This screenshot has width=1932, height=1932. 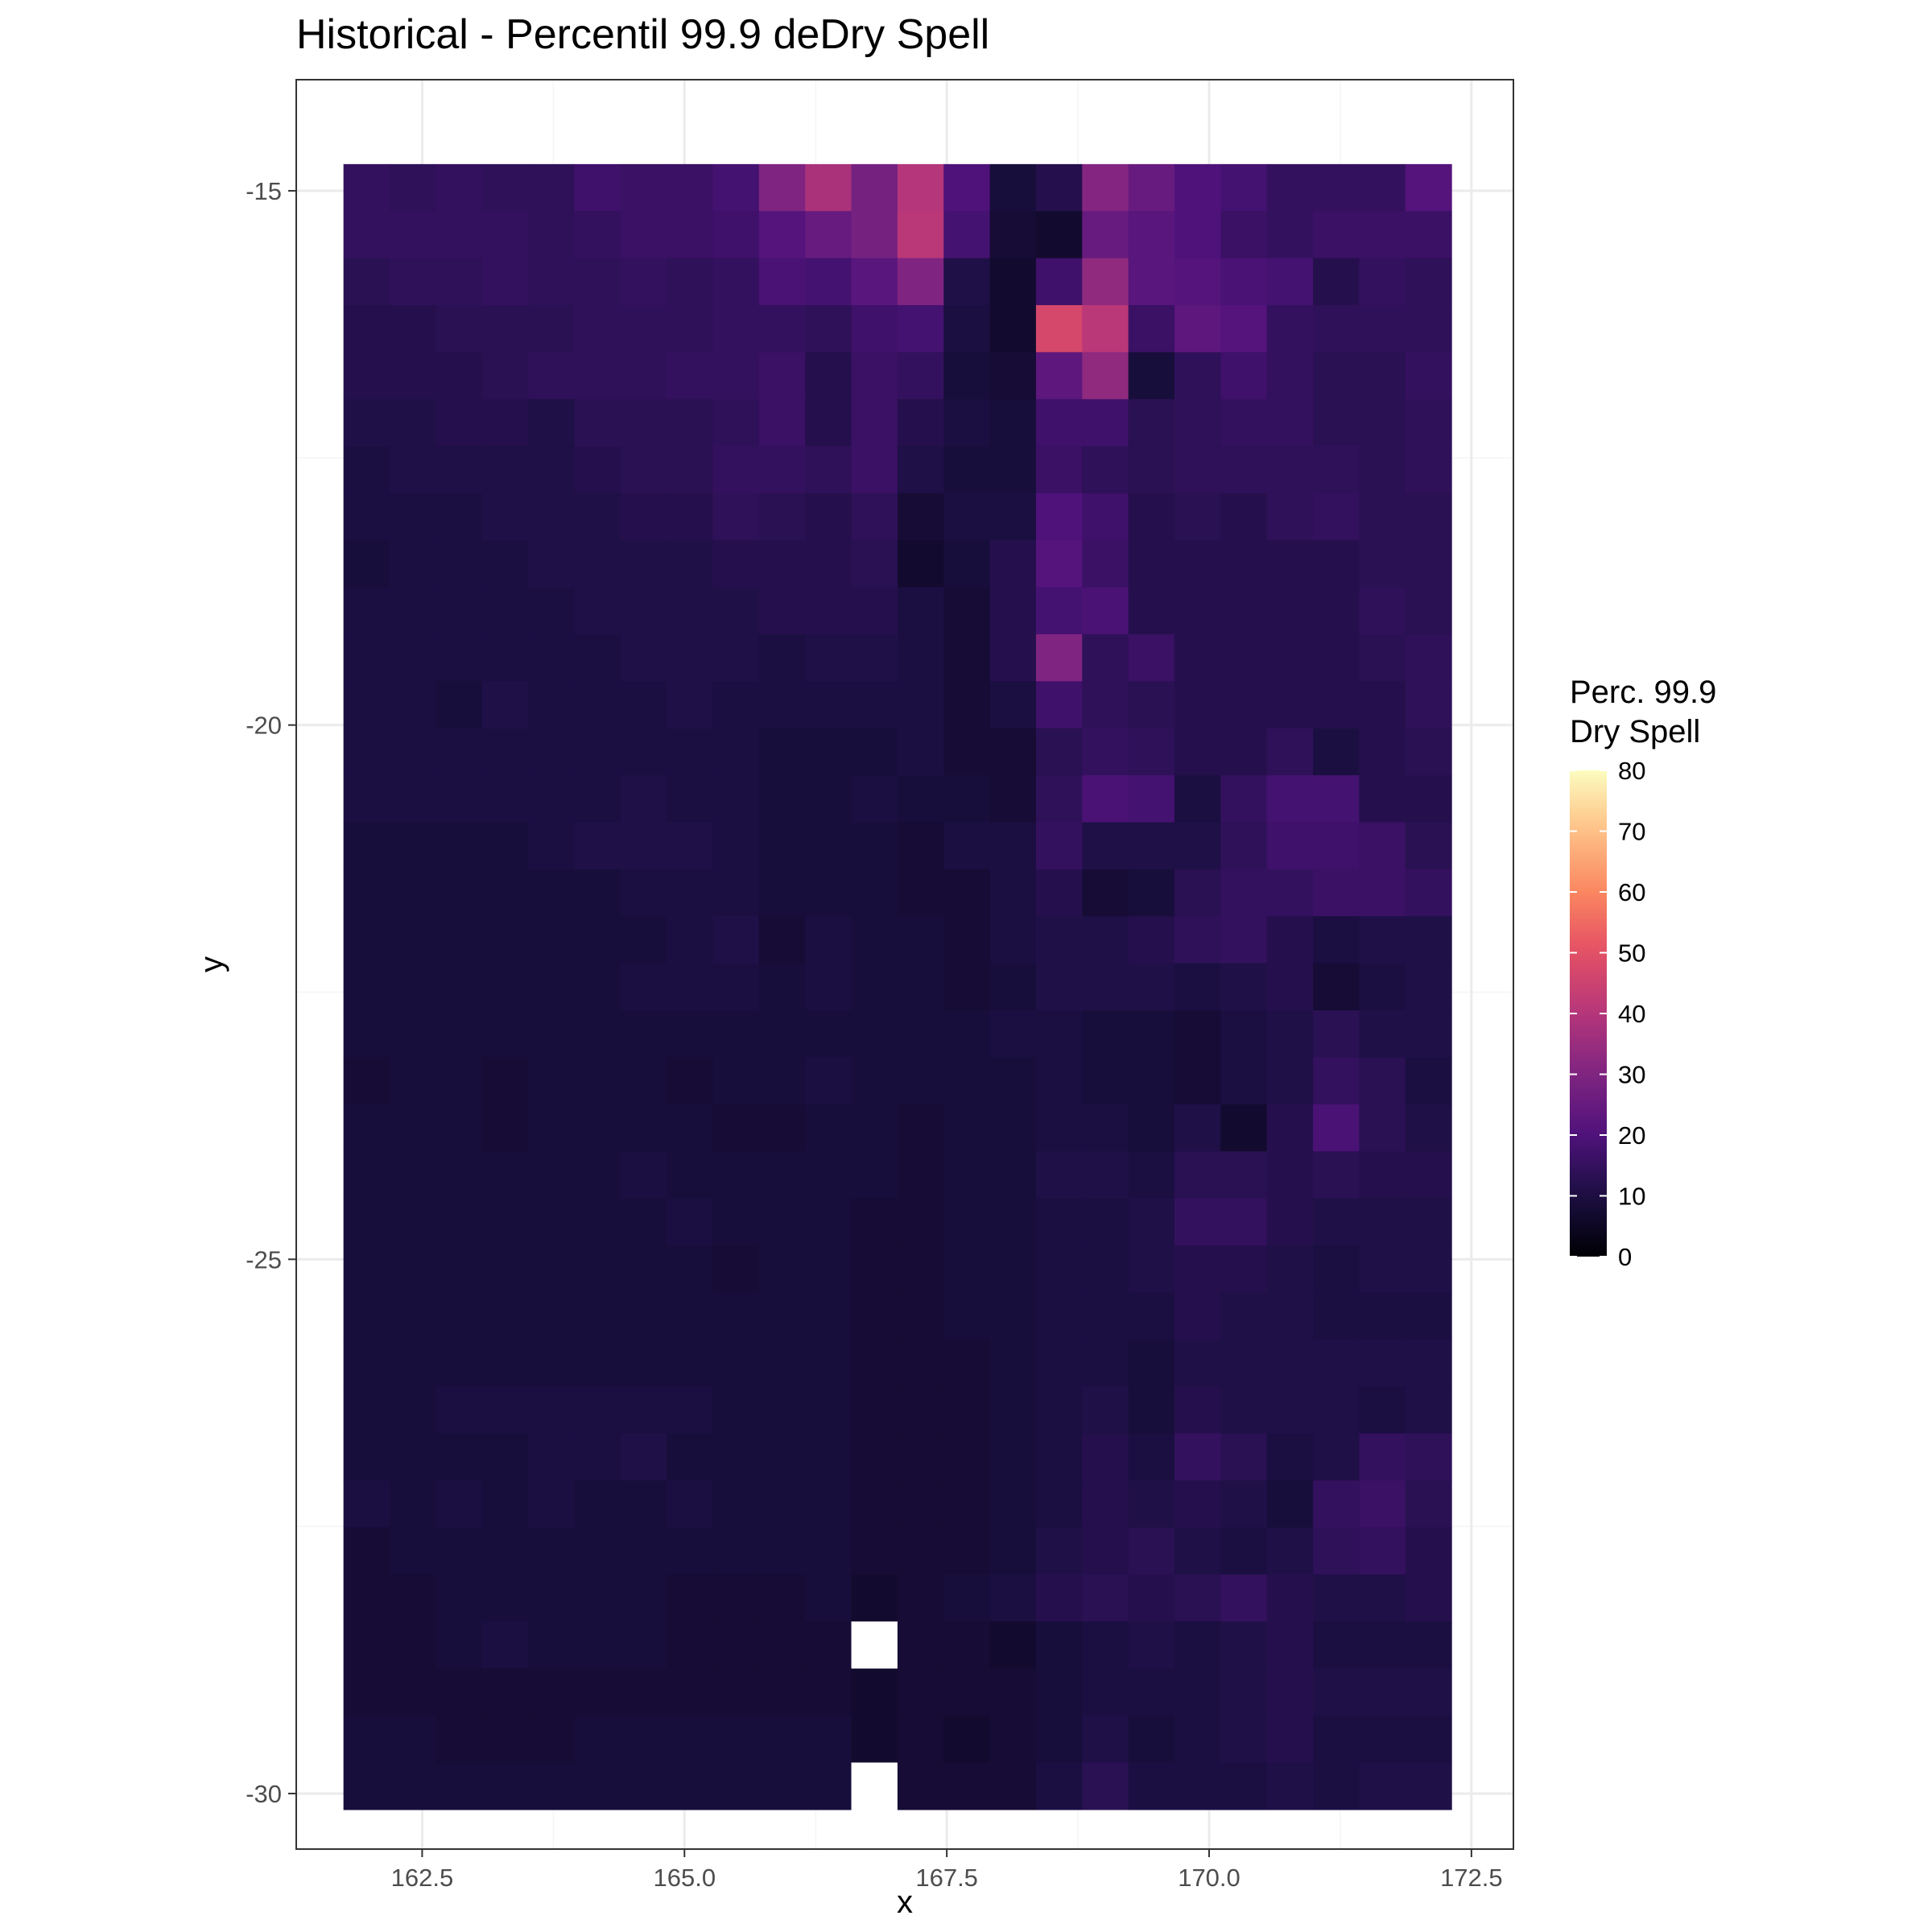 What do you see at coordinates (1631, 771) in the screenshot?
I see `colorbar-tick-label: 80` at bounding box center [1631, 771].